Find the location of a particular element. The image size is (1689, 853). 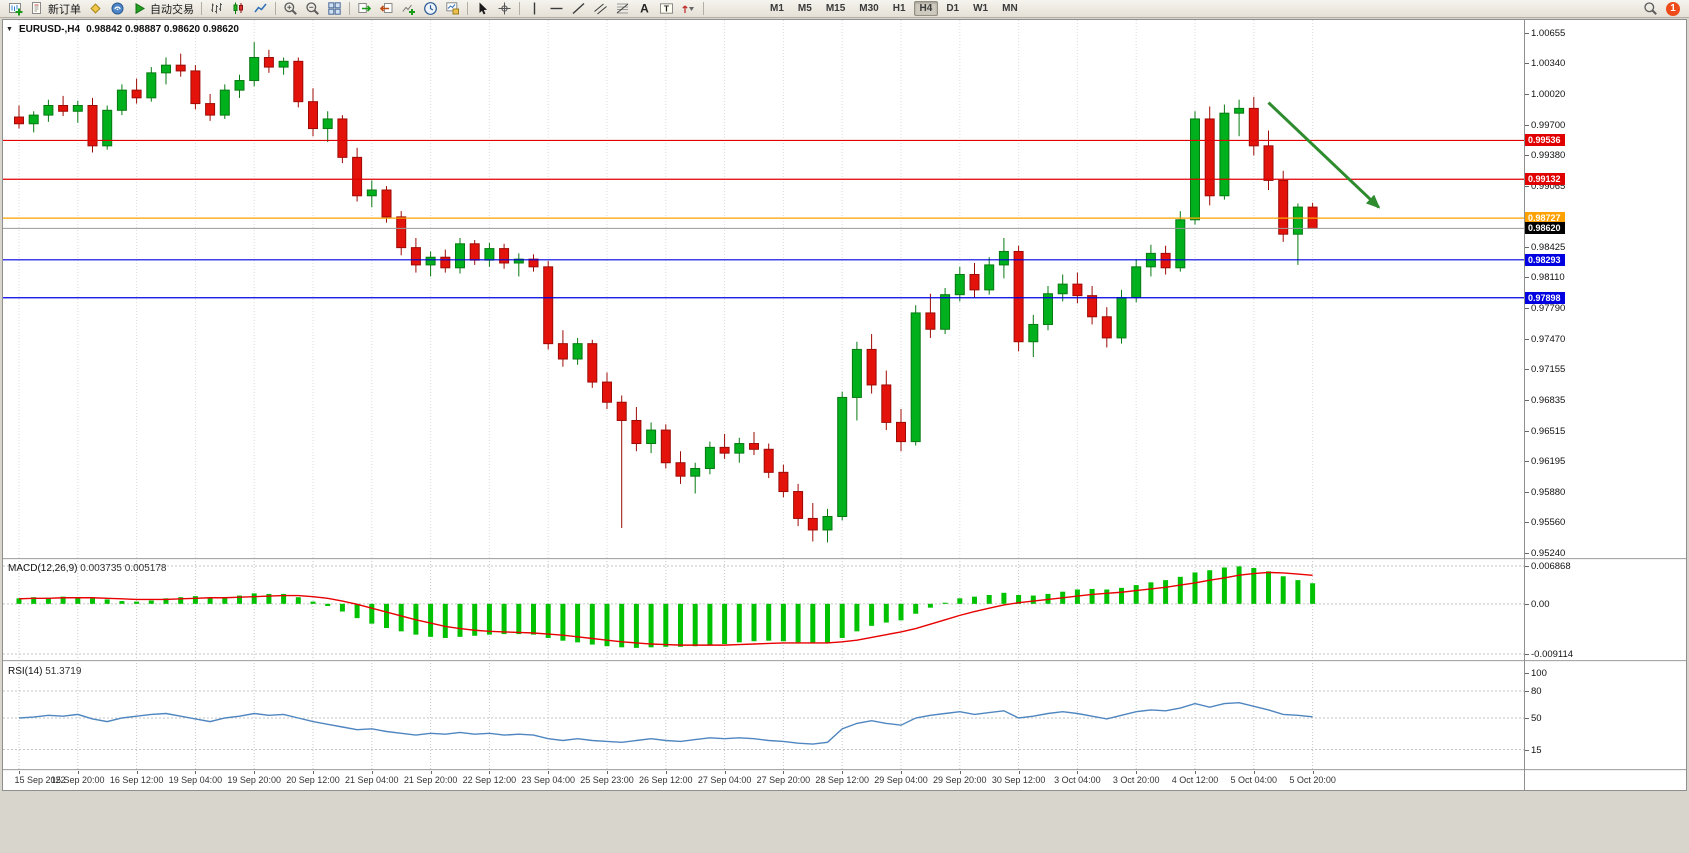

crosshair-button is located at coordinates (504, 9).